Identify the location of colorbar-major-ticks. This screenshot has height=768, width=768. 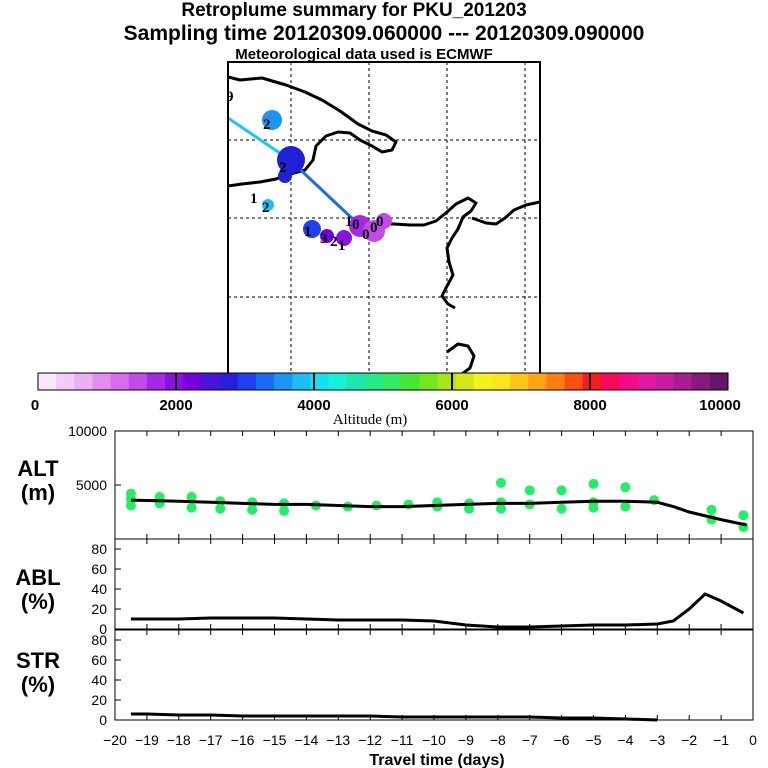
(383, 381).